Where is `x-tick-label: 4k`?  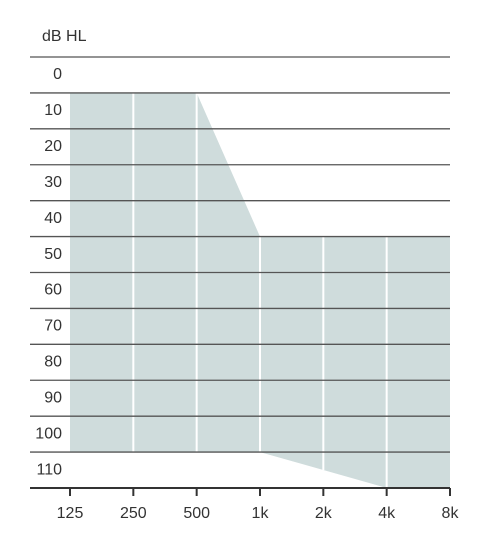 x-tick-label: 4k is located at coordinates (387, 513).